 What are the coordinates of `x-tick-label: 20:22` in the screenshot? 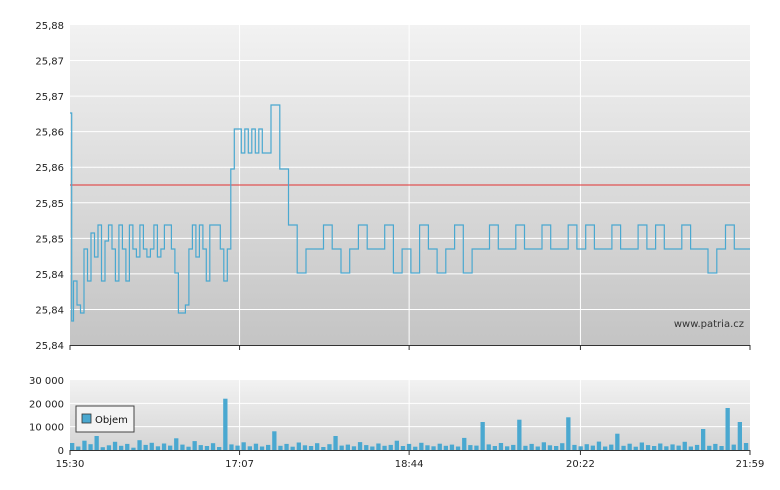 It's located at (580, 464).